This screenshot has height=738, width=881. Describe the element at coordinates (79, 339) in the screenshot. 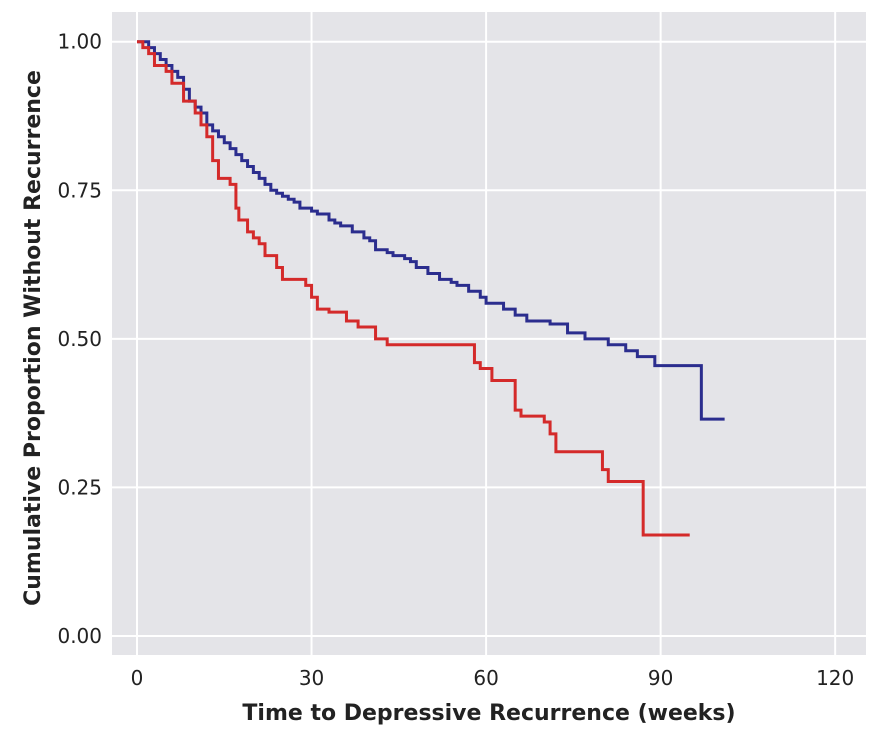

I see `y-tick-label: 0.50` at that location.